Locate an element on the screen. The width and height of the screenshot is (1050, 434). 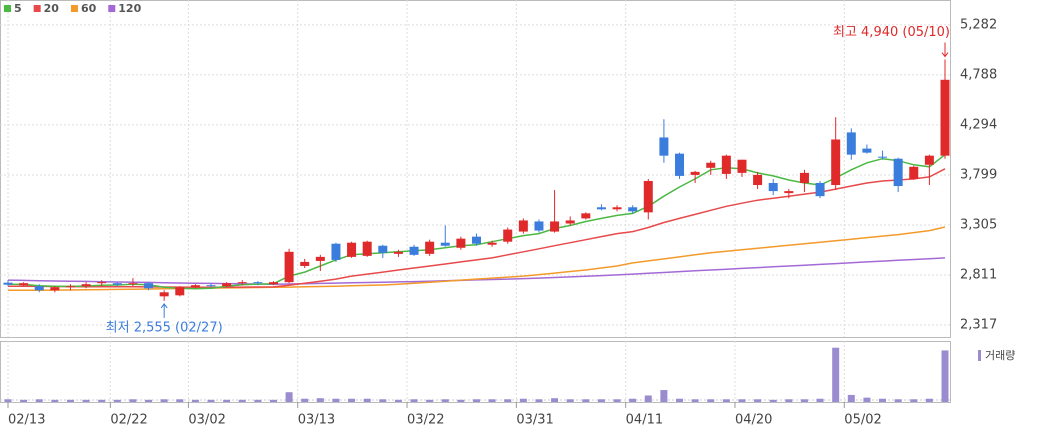
high-annotation: 최고 4,940 (05/10) is located at coordinates (891, 32).